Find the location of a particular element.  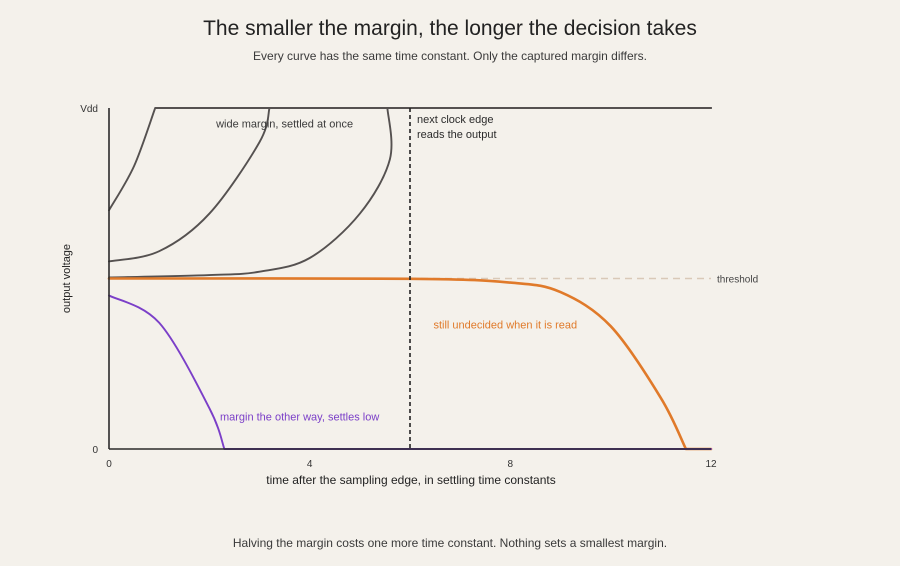

undecided-annotation: still undecided when it is read is located at coordinates (505, 326).